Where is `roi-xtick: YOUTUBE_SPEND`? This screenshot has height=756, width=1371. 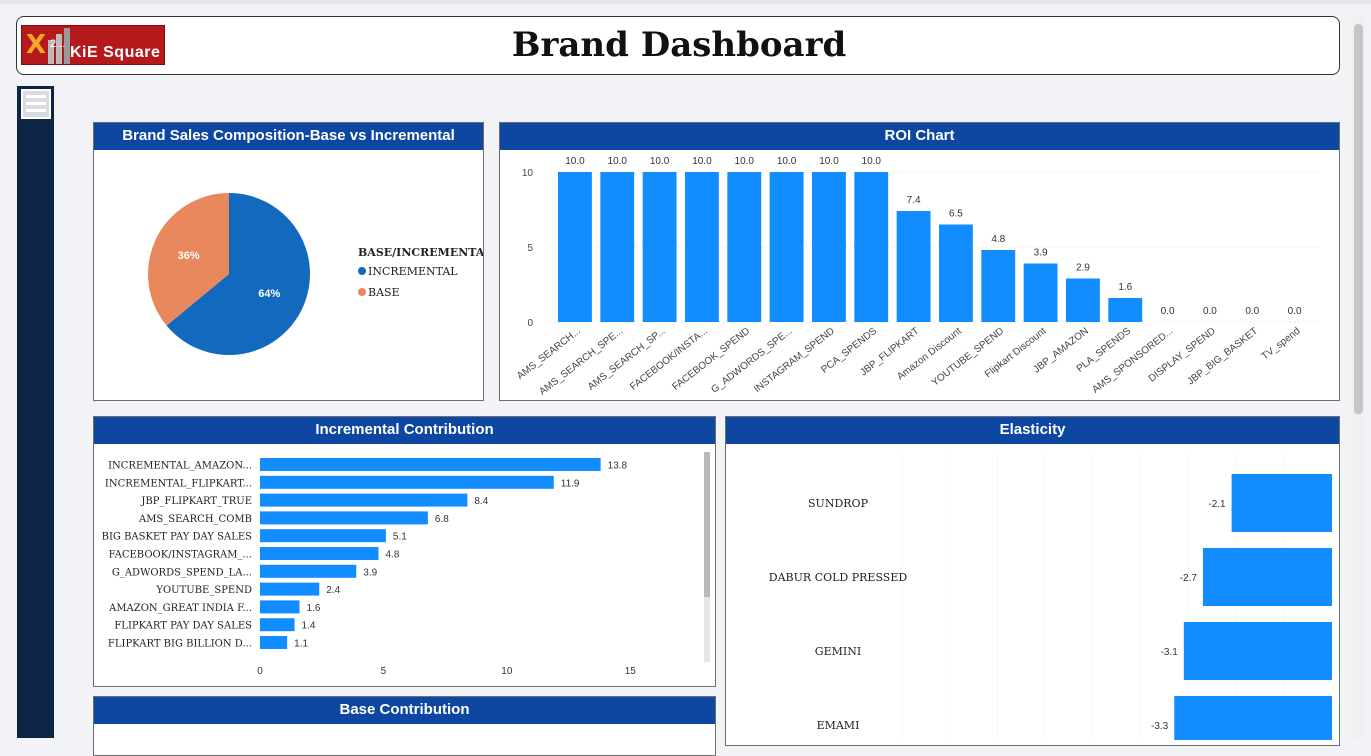 roi-xtick: YOUTUBE_SPEND is located at coordinates (968, 357).